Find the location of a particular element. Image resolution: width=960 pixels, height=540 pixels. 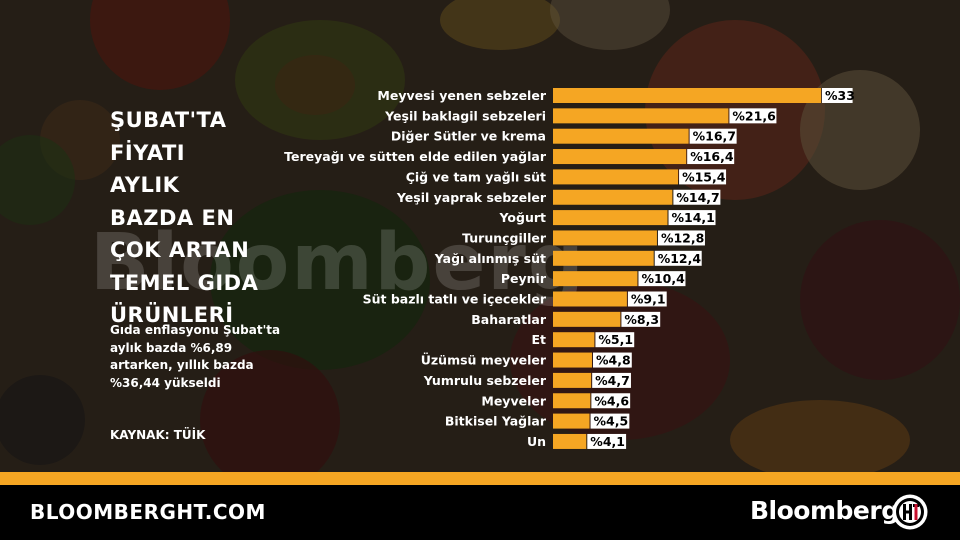

category-label: Et is located at coordinates (538, 339).